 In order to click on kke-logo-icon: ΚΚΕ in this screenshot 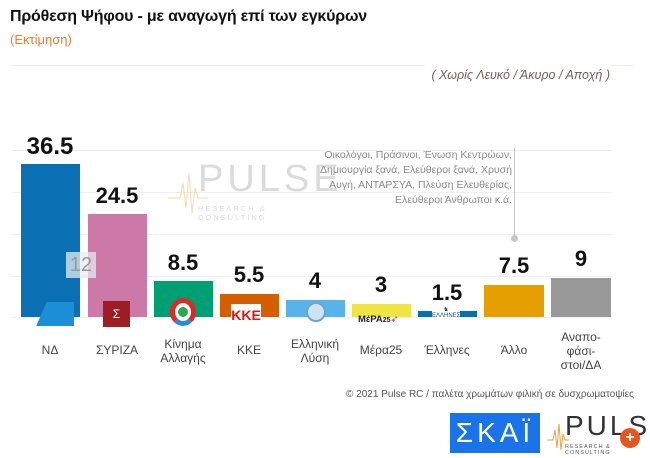, I will do `click(246, 315)`.